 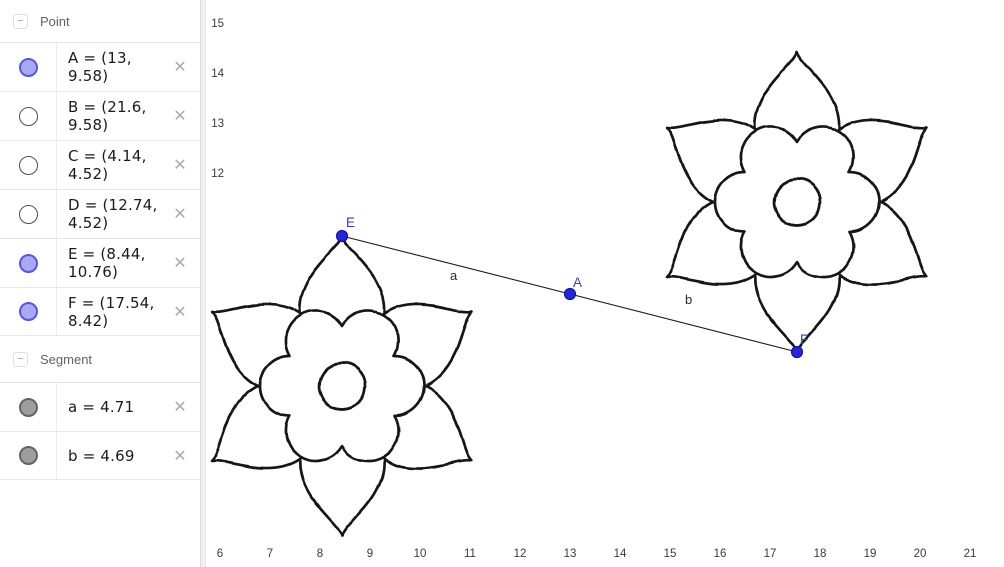 I want to click on point-definition: B = (21.6, 9.58), so click(x=107, y=116).